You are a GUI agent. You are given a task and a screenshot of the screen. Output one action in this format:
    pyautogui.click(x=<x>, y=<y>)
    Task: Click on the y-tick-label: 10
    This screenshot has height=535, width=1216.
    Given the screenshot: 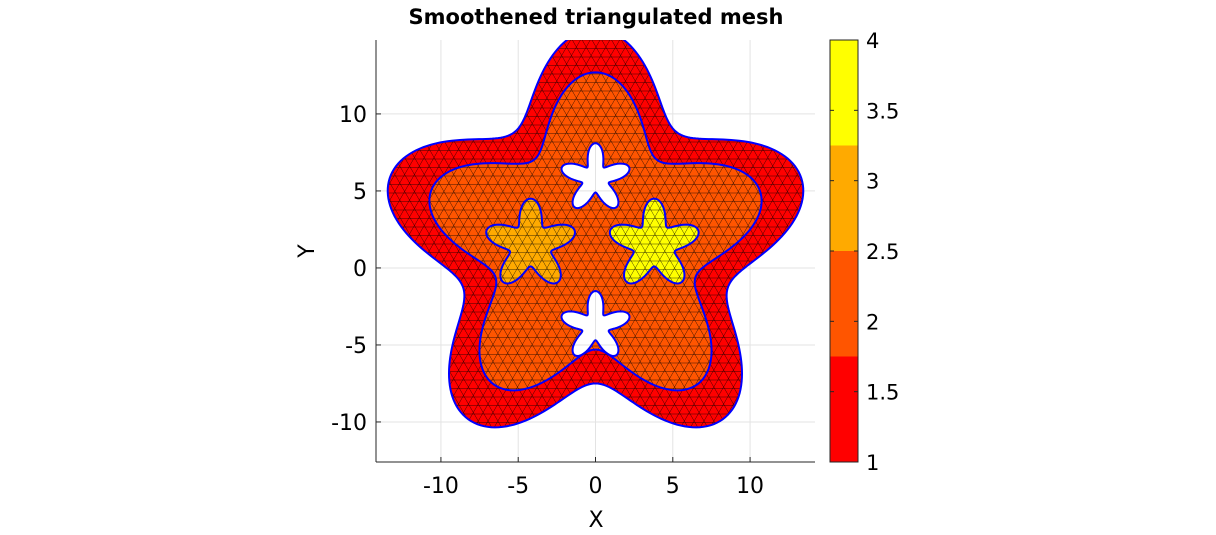 What is the action you would take?
    pyautogui.click(x=353, y=115)
    